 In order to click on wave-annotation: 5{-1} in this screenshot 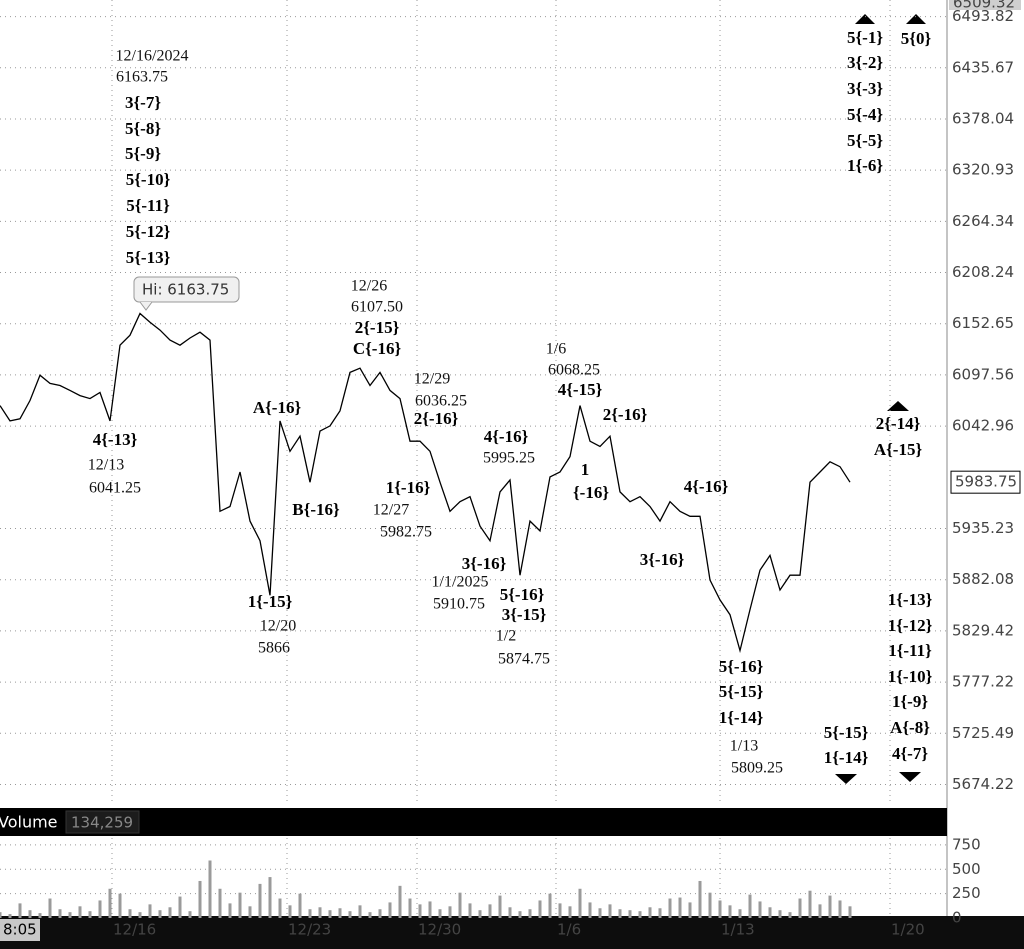, I will do `click(865, 37)`.